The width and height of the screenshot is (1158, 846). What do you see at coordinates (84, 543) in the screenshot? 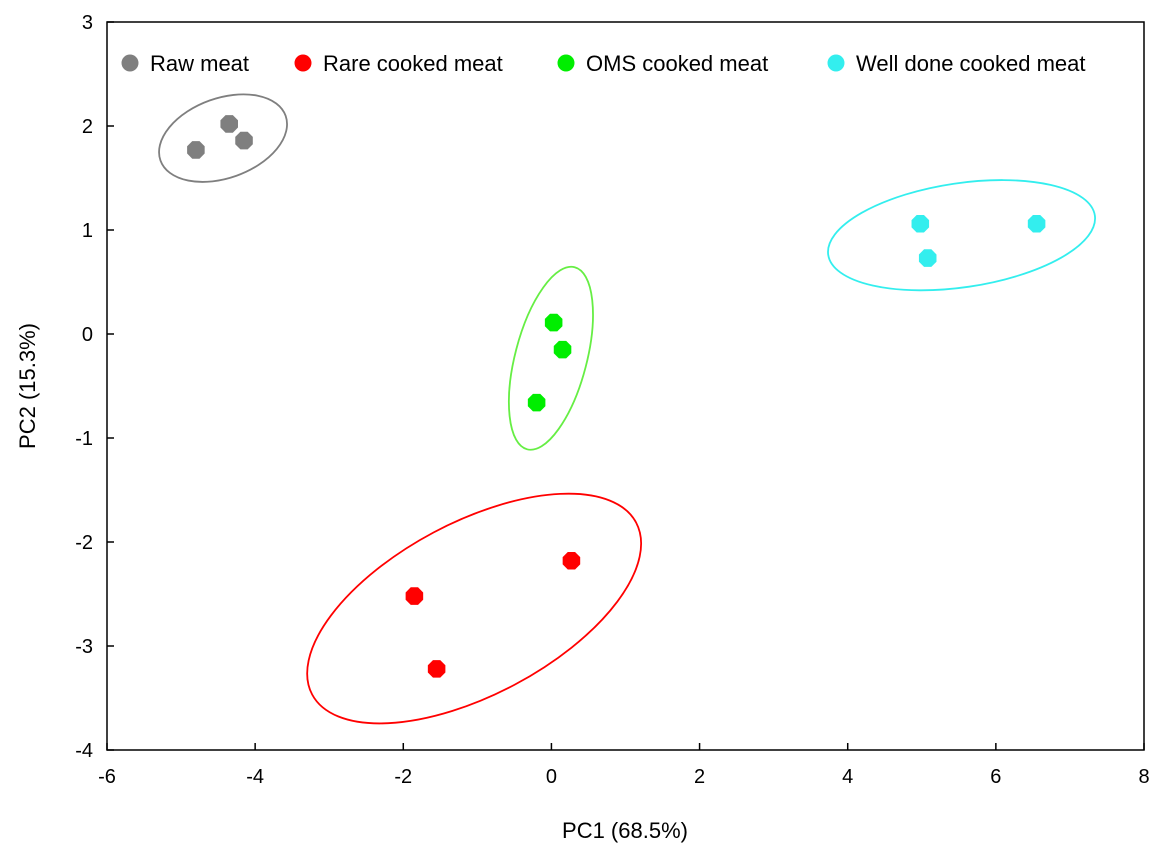
I see `y-tick-label: -2` at bounding box center [84, 543].